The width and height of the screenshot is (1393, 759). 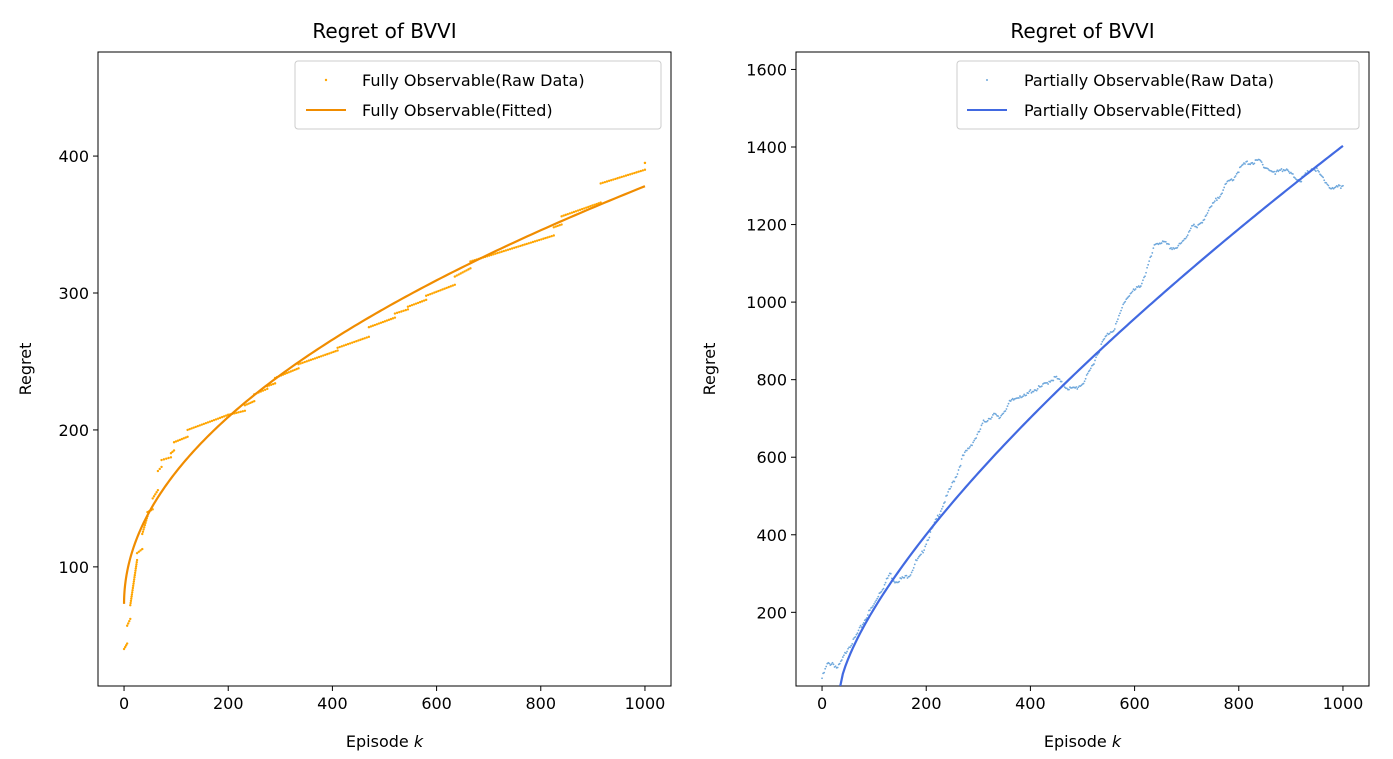 I want to click on left-legend-fit-label: Fully Observable(Fitted), so click(x=457, y=110).